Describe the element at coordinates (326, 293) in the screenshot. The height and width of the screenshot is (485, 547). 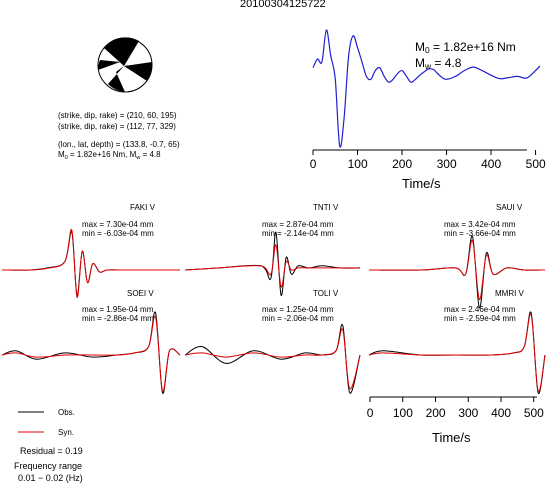
I see `station-name: TOLI V` at that location.